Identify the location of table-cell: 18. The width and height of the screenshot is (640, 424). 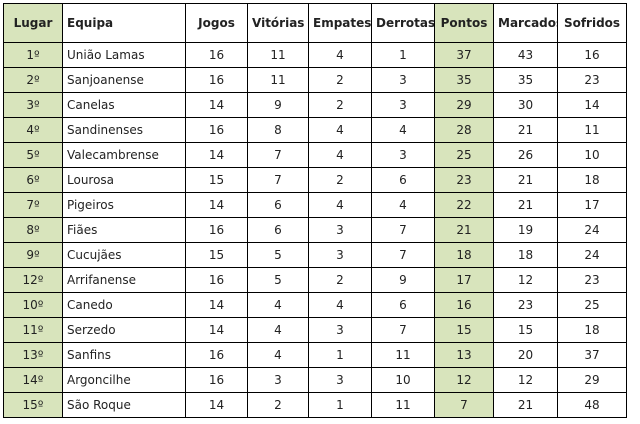
(464, 255).